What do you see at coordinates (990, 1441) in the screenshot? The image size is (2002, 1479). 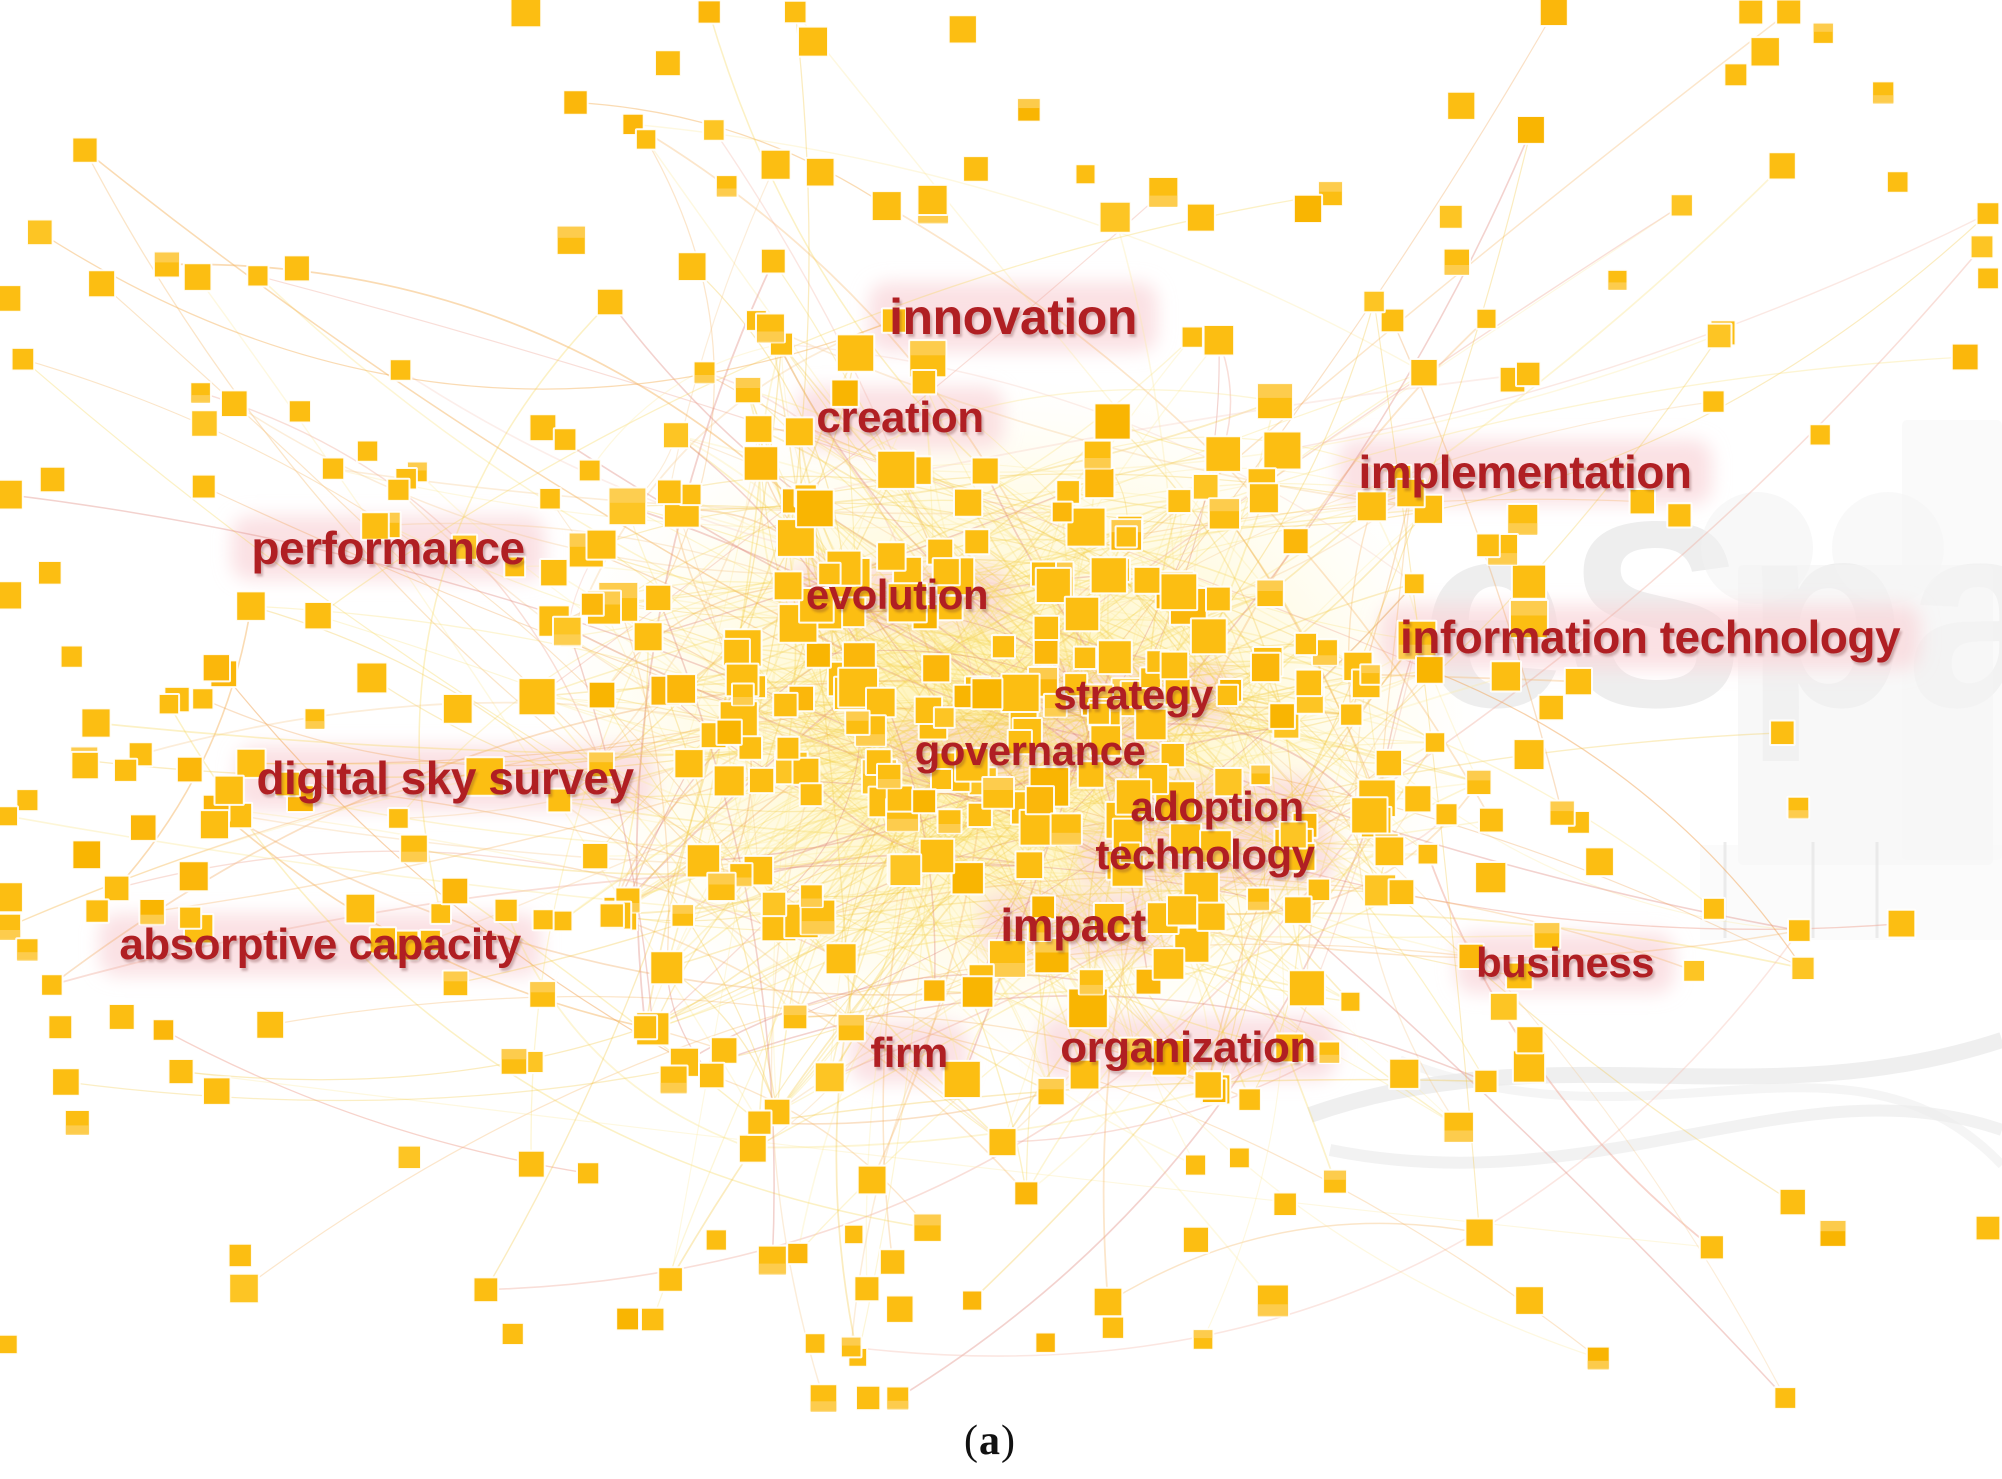 I see `figure-caption: (a)` at bounding box center [990, 1441].